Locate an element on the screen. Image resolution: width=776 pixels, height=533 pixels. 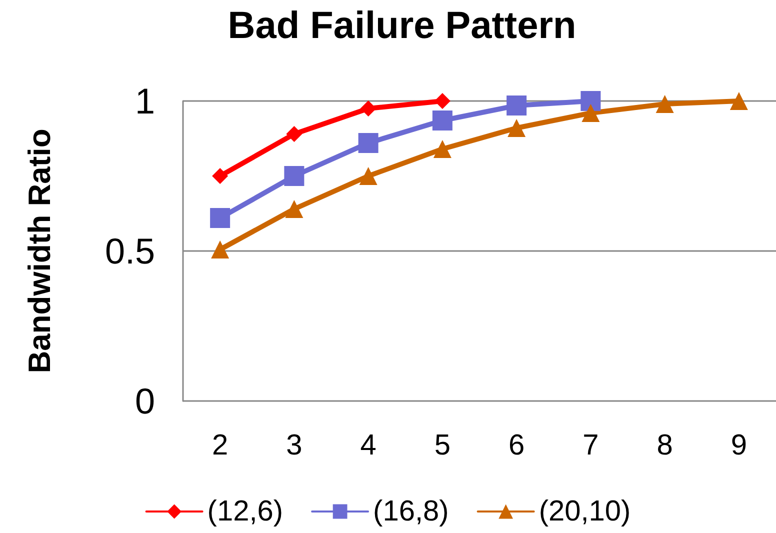
x-tick-label: 8 is located at coordinates (664, 446).